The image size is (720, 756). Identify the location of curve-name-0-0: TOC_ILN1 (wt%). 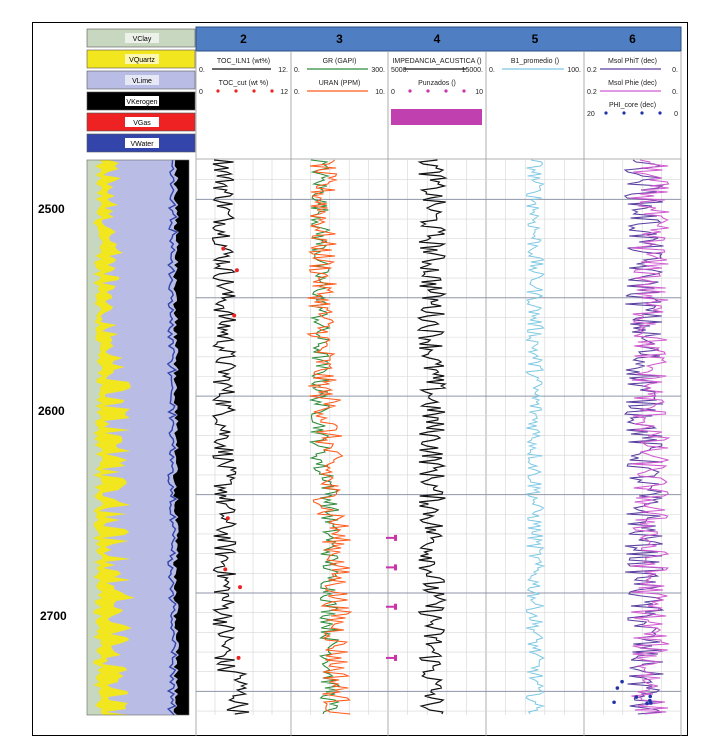
(243, 61).